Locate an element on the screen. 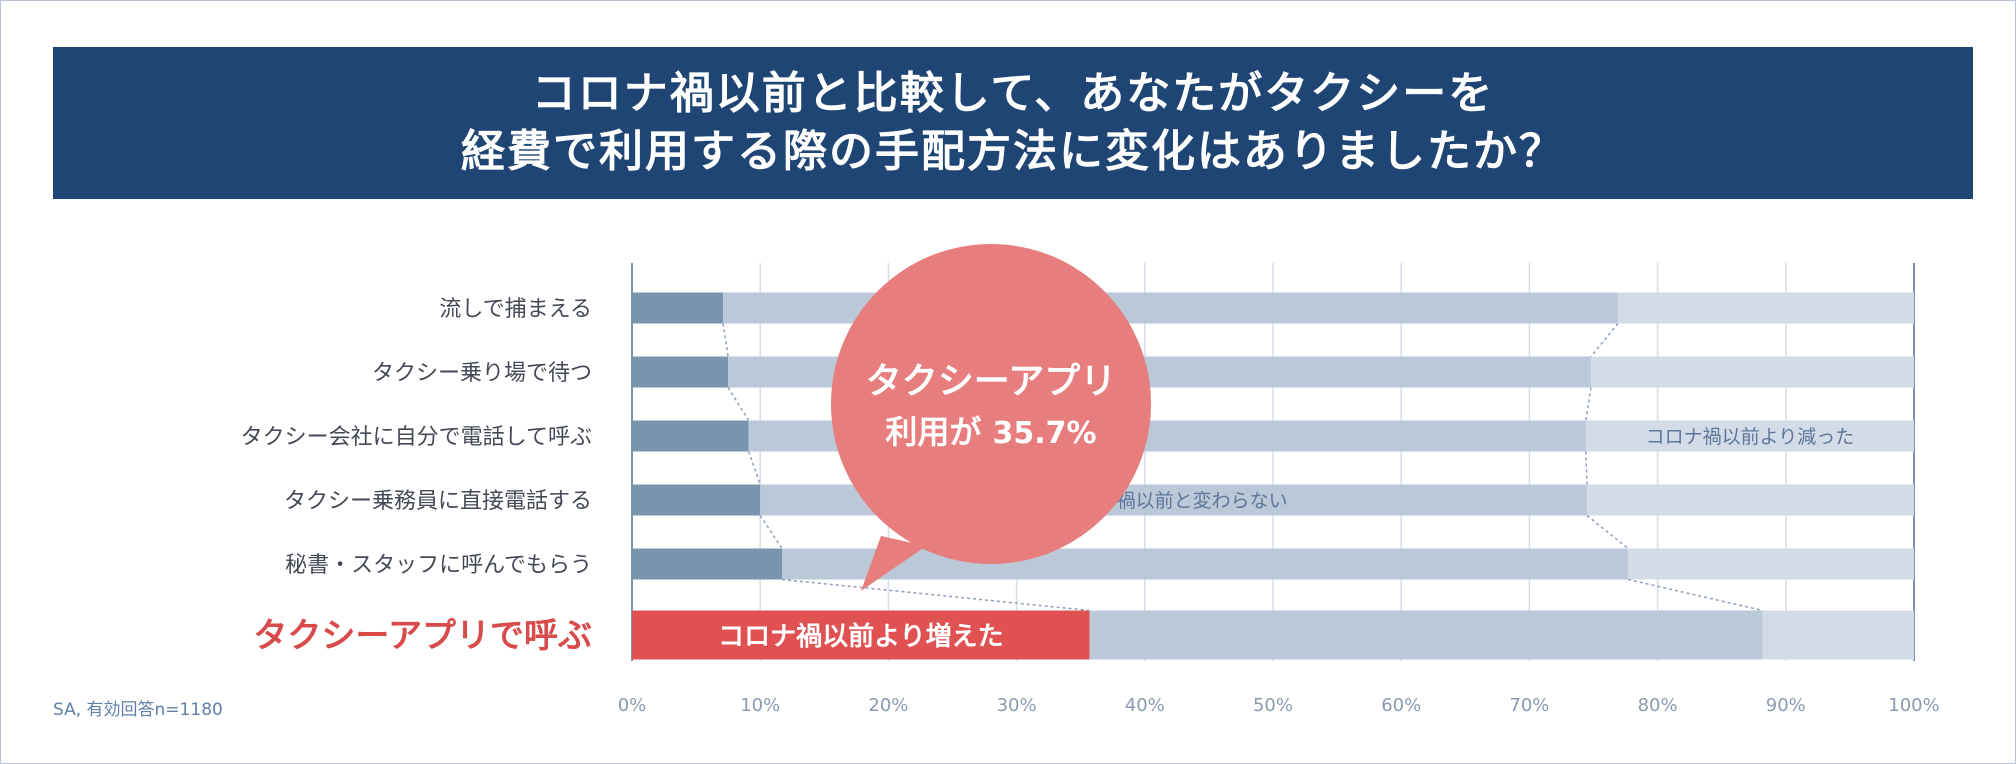 The image size is (2016, 764). category-label: タクシーアプリで呼ぶ is located at coordinates (422, 636).